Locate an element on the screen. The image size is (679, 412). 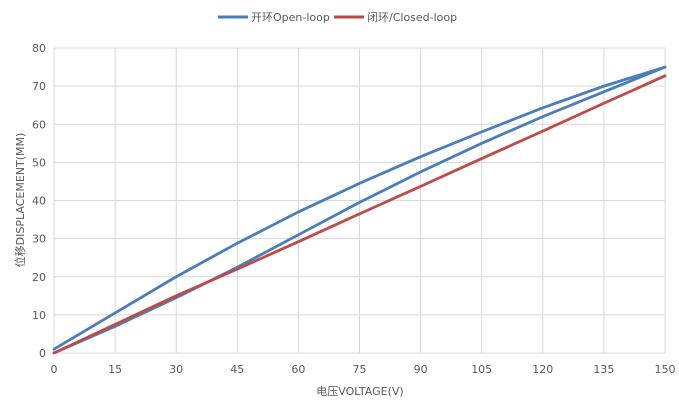
y-tick-label: 10 is located at coordinates (39, 315).